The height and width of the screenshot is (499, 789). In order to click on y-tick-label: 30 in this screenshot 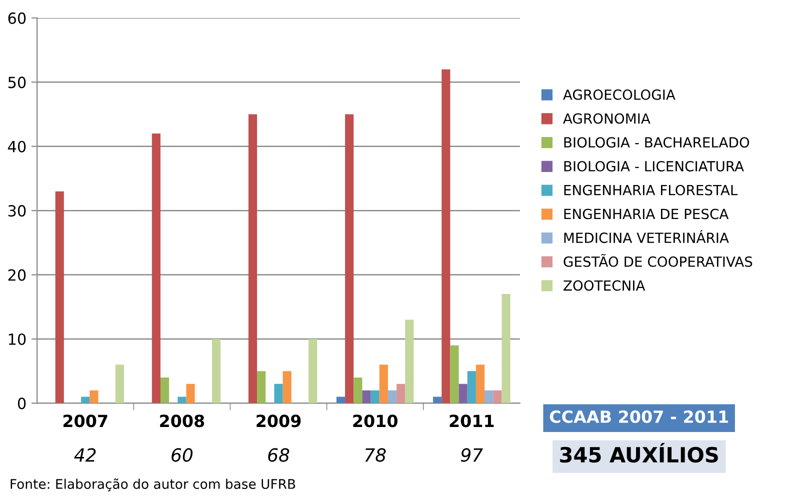, I will do `click(17, 211)`.